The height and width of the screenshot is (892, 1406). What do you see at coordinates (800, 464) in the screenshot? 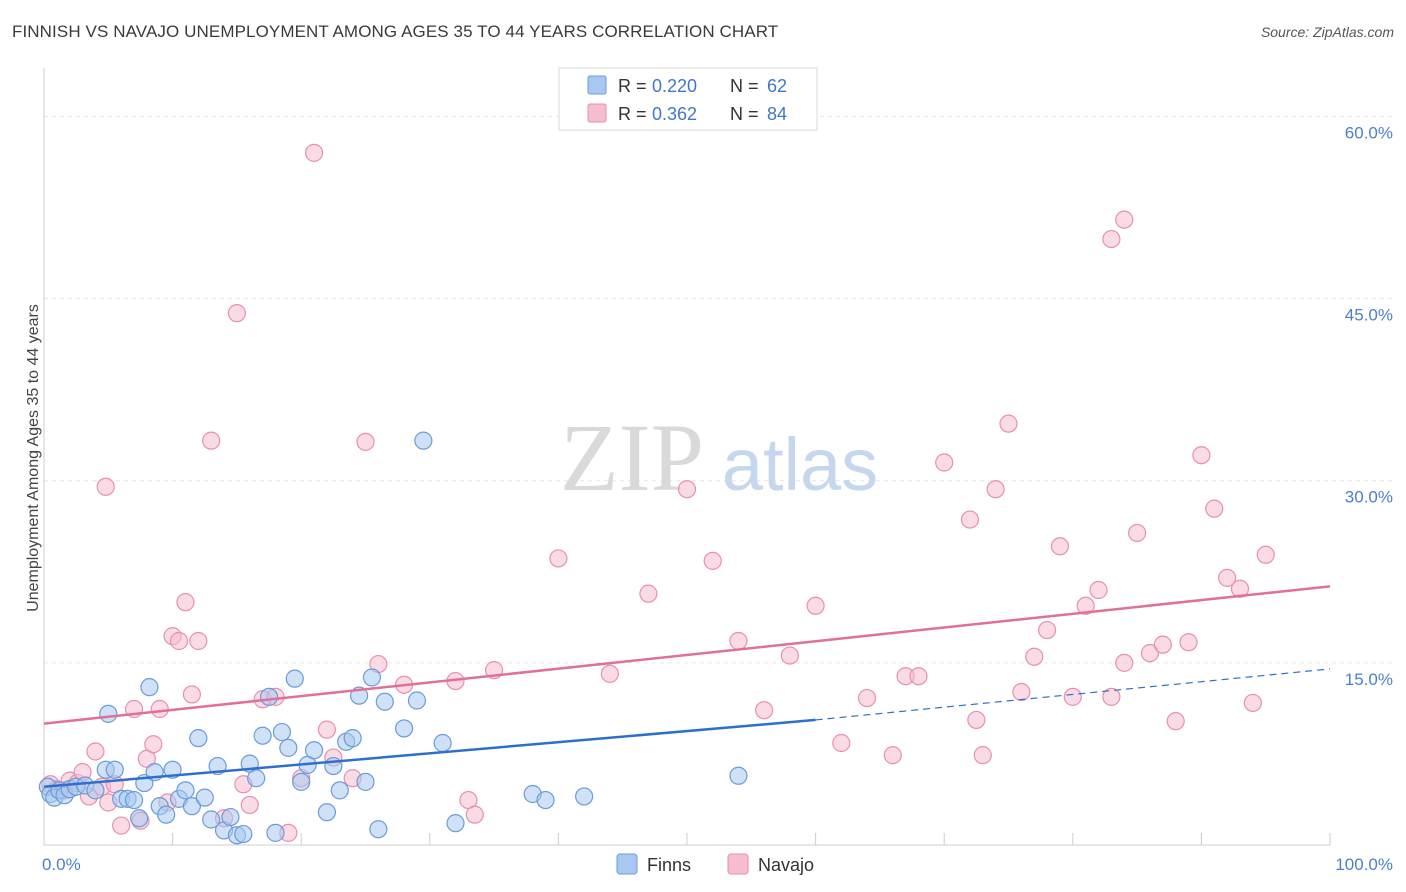
I see `watermark-atlas: atlas` at bounding box center [800, 464].